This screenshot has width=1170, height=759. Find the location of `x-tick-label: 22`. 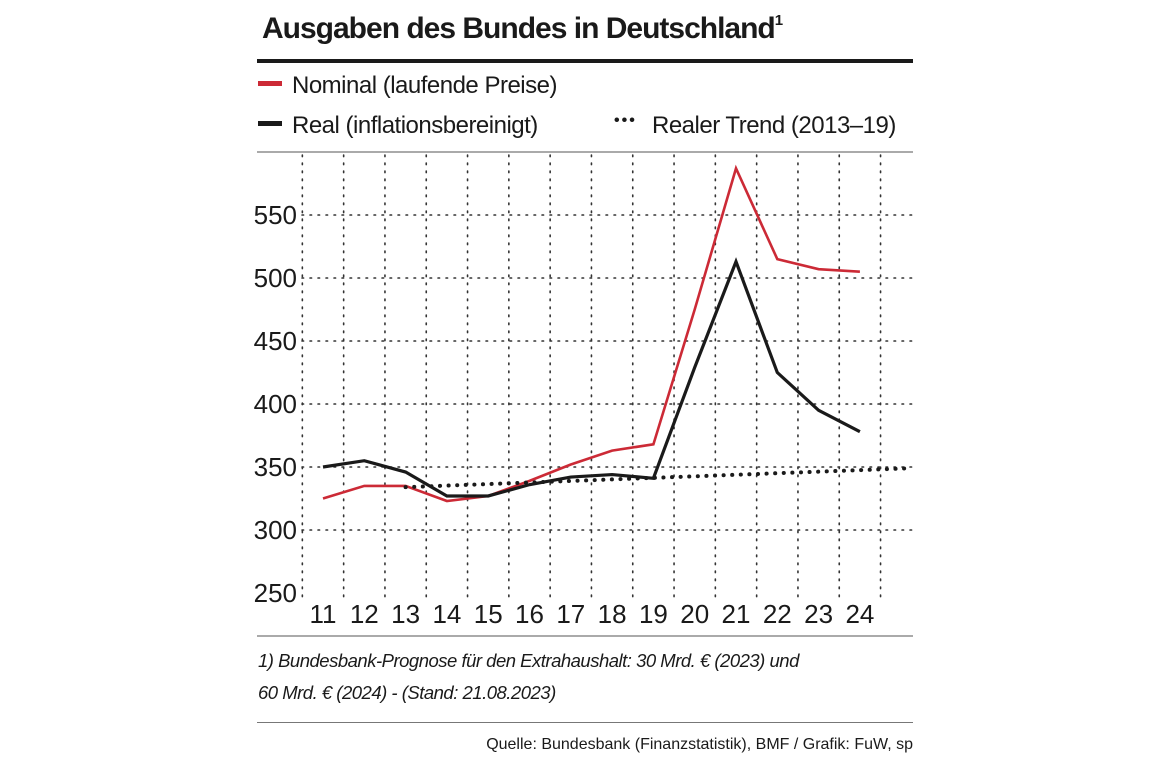

x-tick-label: 22 is located at coordinates (777, 614).